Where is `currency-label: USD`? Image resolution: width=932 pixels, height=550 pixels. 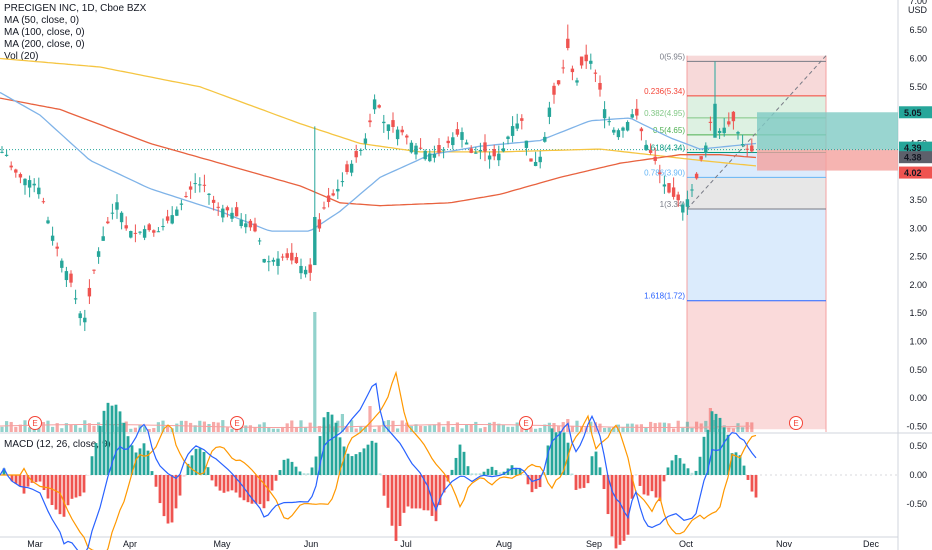 currency-label: USD is located at coordinates (918, 10).